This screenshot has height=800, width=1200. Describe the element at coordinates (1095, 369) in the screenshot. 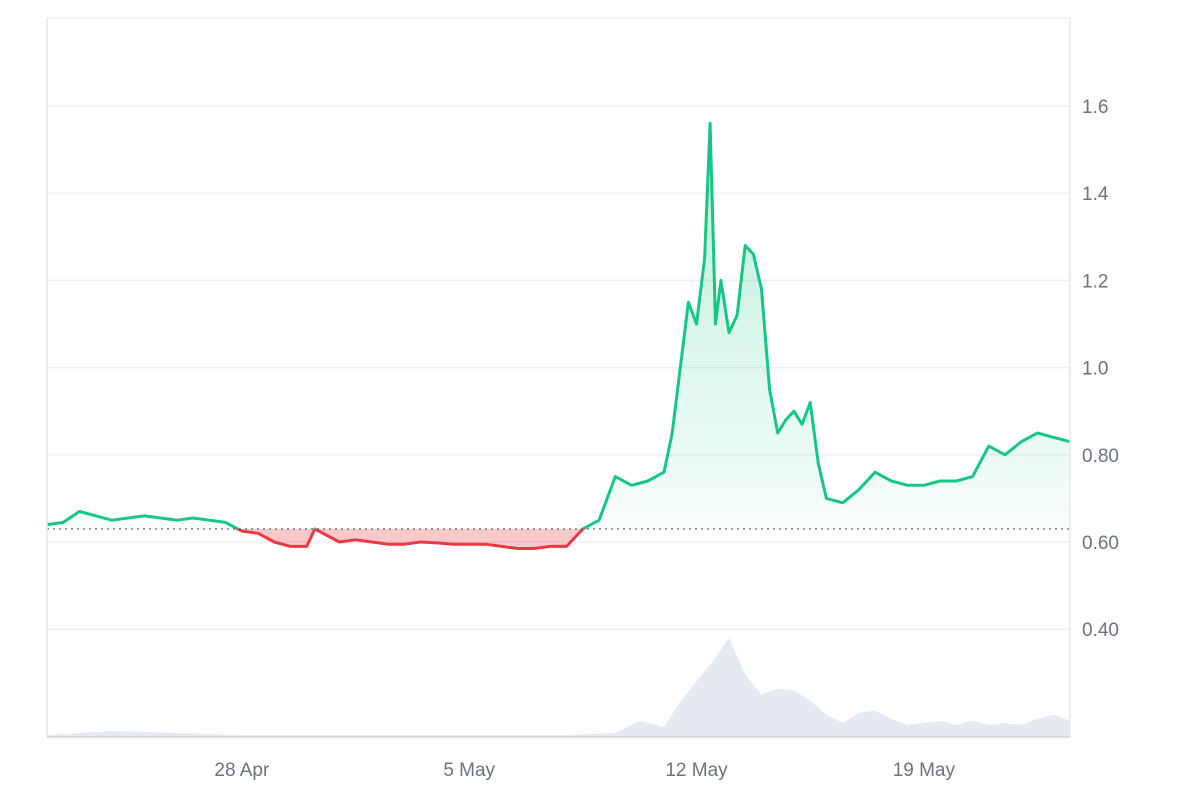

I see `y-tick-label: 1.0` at that location.